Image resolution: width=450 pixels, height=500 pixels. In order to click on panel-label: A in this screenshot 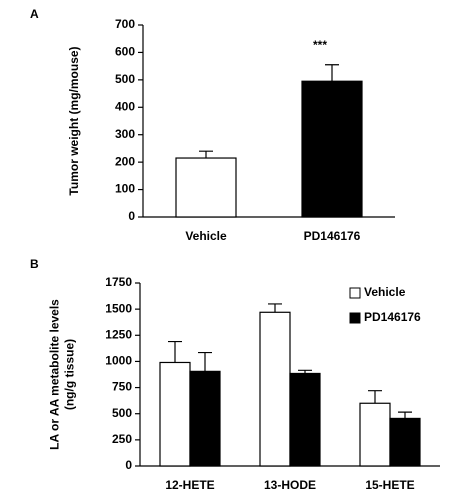, I will do `click(34, 14)`.